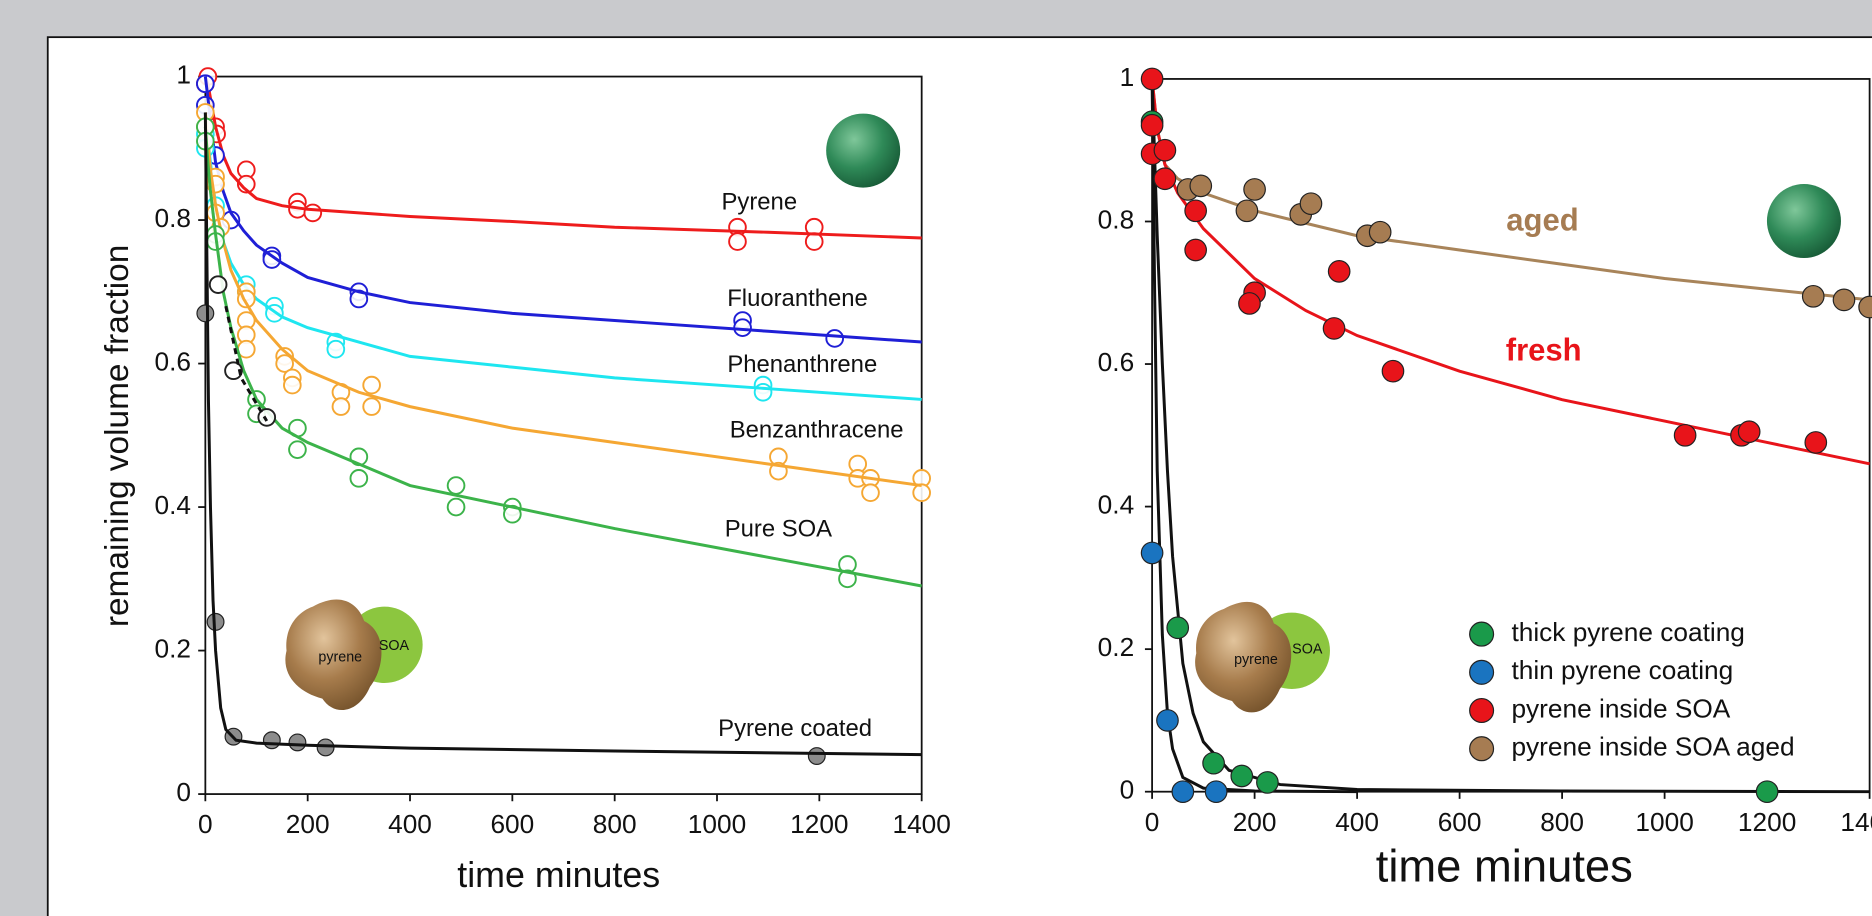 The width and height of the screenshot is (1872, 916). I want to click on x-tick-label: 200, so click(308, 824).